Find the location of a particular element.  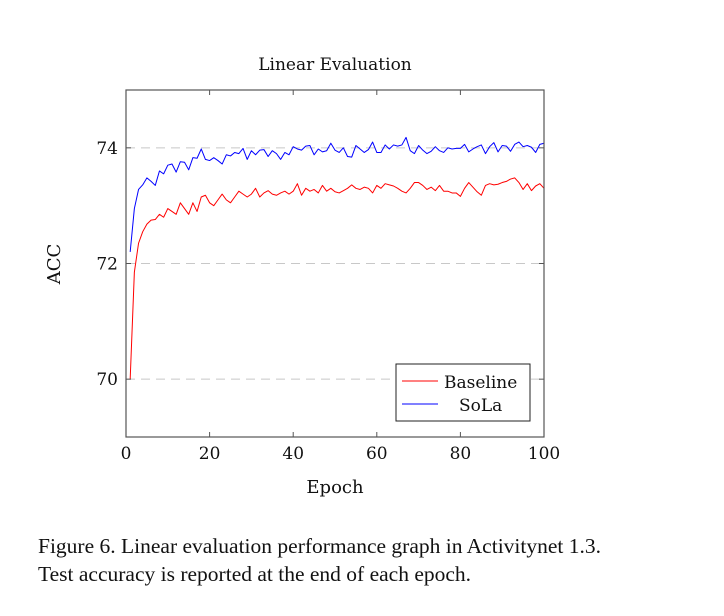

y-tick-label: 70 is located at coordinates (107, 380).